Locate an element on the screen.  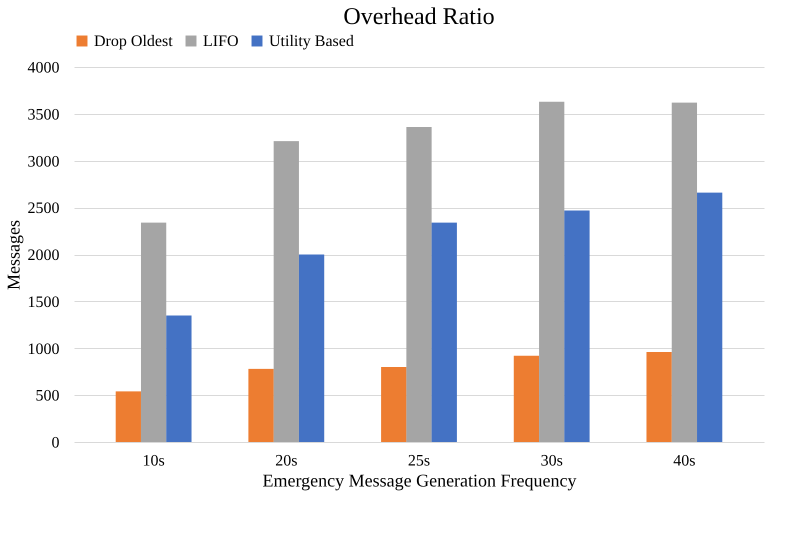
x-tick-label: 10s is located at coordinates (153, 461).